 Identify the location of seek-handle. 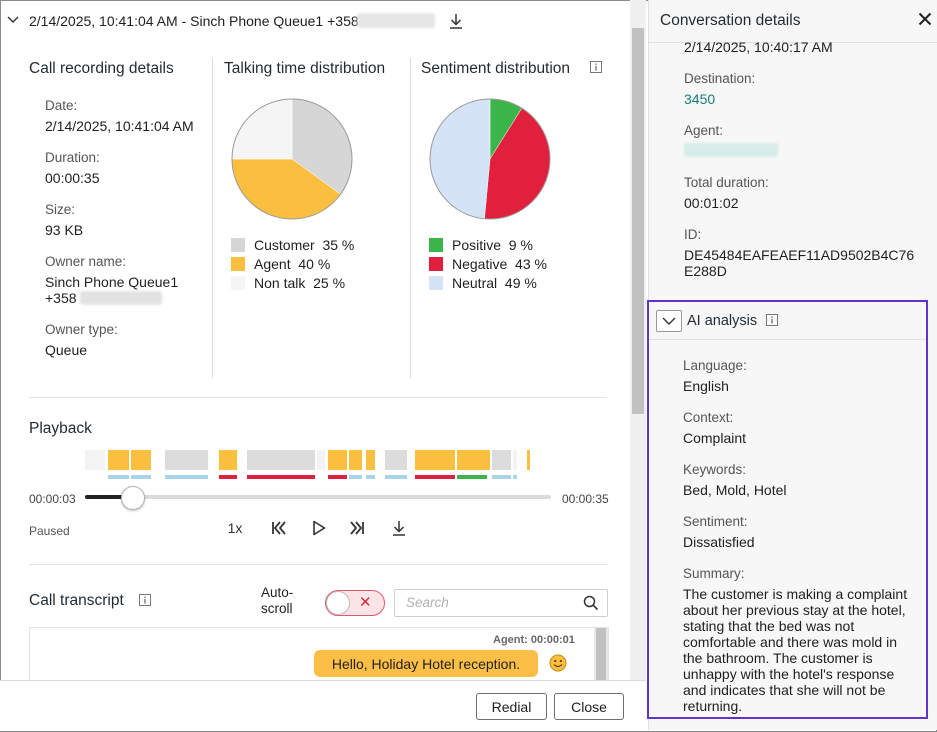
(132, 498).